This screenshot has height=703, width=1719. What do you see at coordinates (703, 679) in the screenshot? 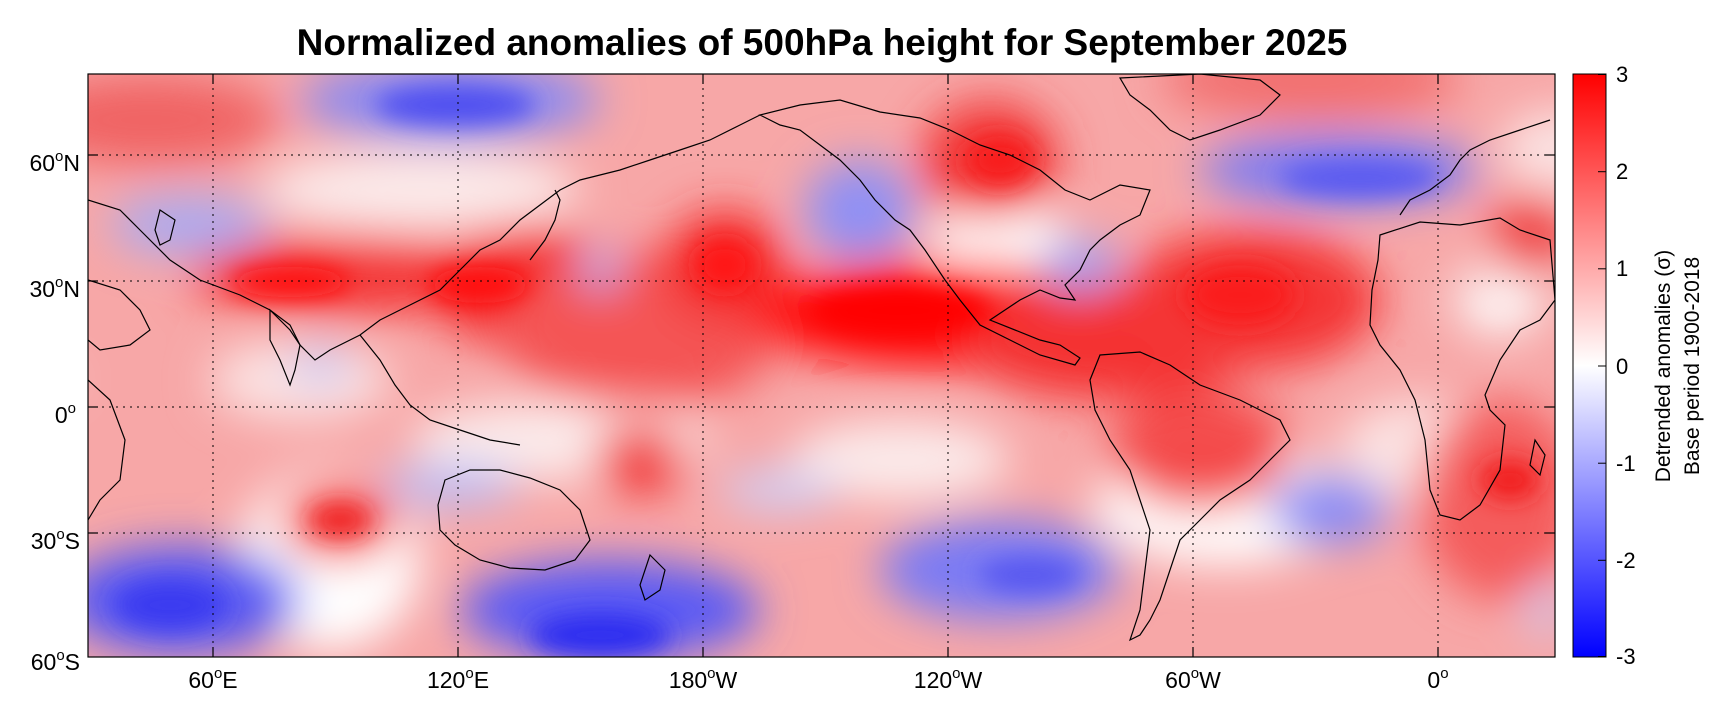
I see `lon-label-180w: 180oW` at bounding box center [703, 679].